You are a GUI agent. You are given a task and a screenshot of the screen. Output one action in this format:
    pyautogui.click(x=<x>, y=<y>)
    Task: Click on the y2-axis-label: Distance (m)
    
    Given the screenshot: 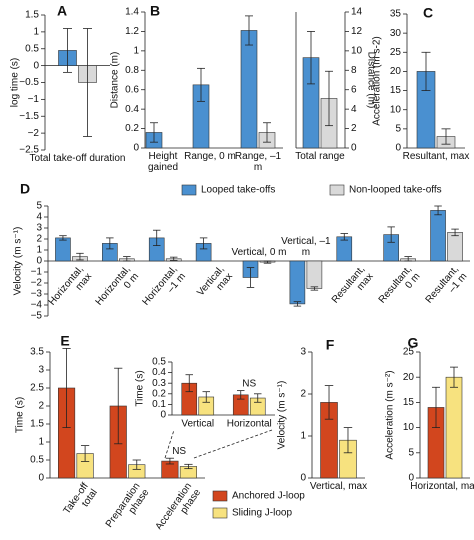 What is the action you would take?
    pyautogui.click(x=370, y=80)
    